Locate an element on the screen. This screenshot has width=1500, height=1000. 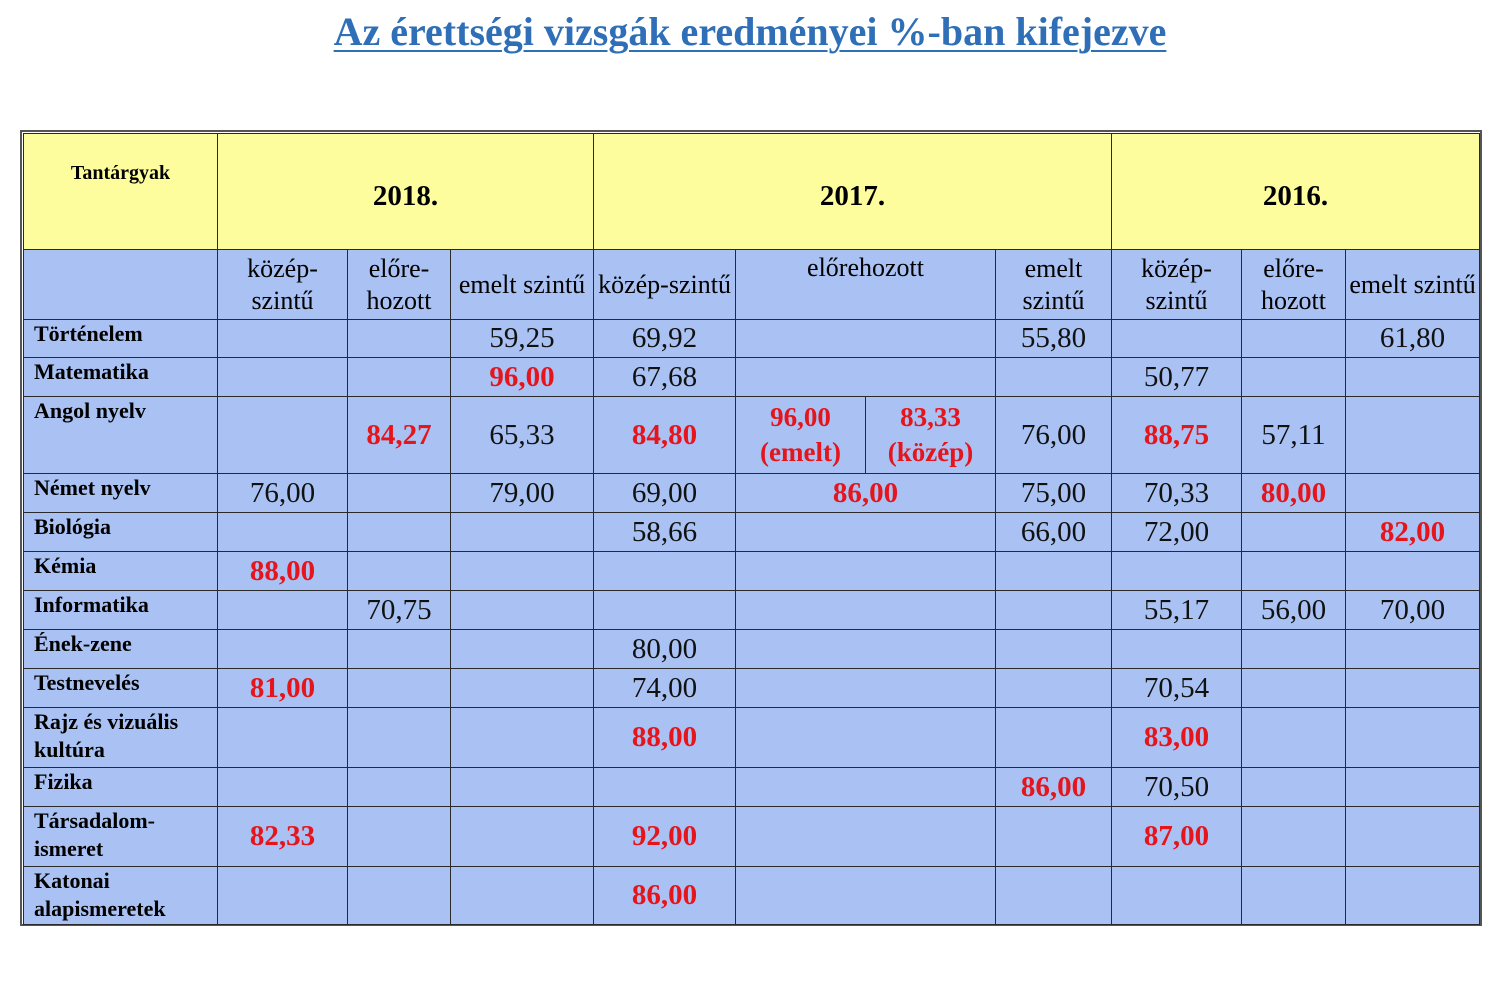
value-cell-highlight: 92,00 is located at coordinates (665, 836).